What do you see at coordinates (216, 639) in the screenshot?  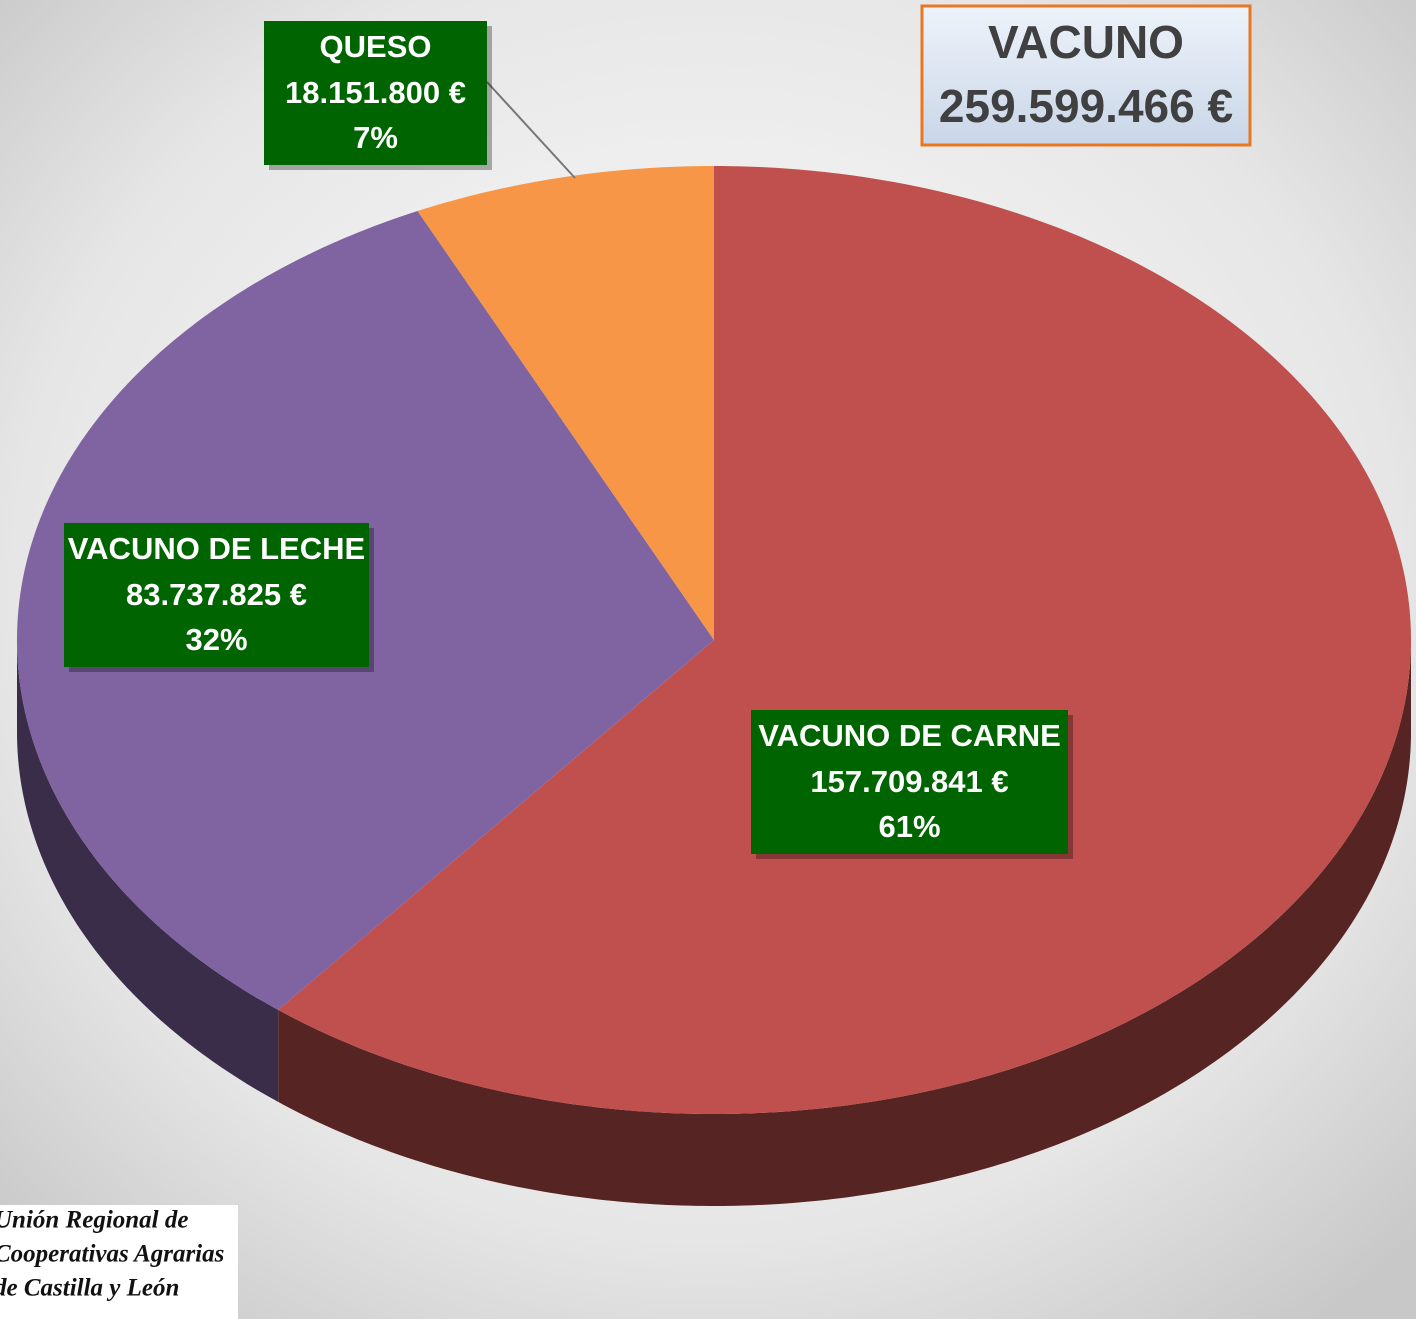 I see `percent-label: 32%` at bounding box center [216, 639].